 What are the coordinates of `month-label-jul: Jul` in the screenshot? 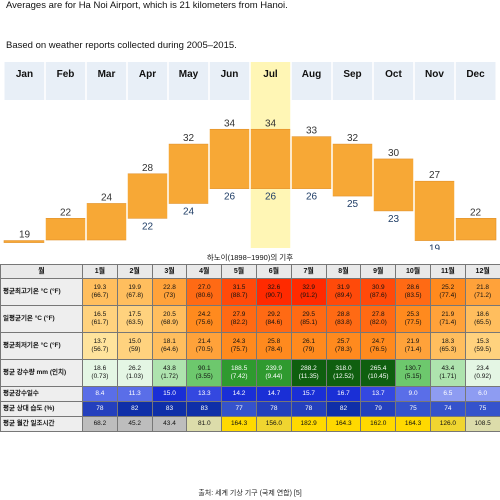 It's located at (270, 74).